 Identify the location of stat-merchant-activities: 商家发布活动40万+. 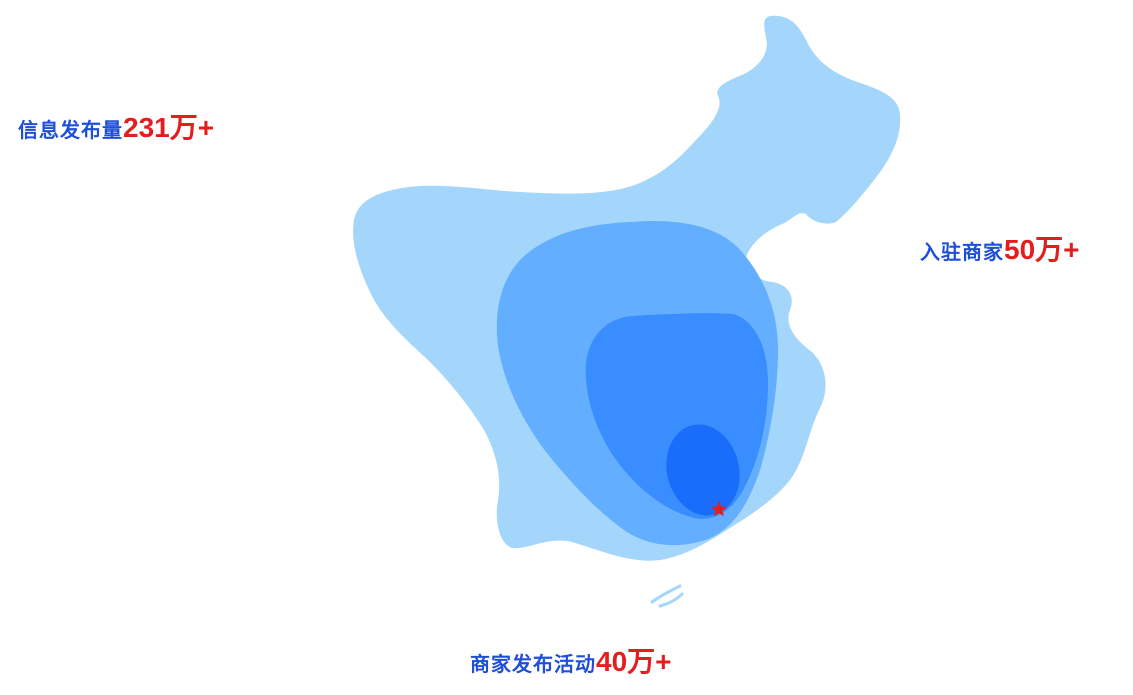
(571, 662).